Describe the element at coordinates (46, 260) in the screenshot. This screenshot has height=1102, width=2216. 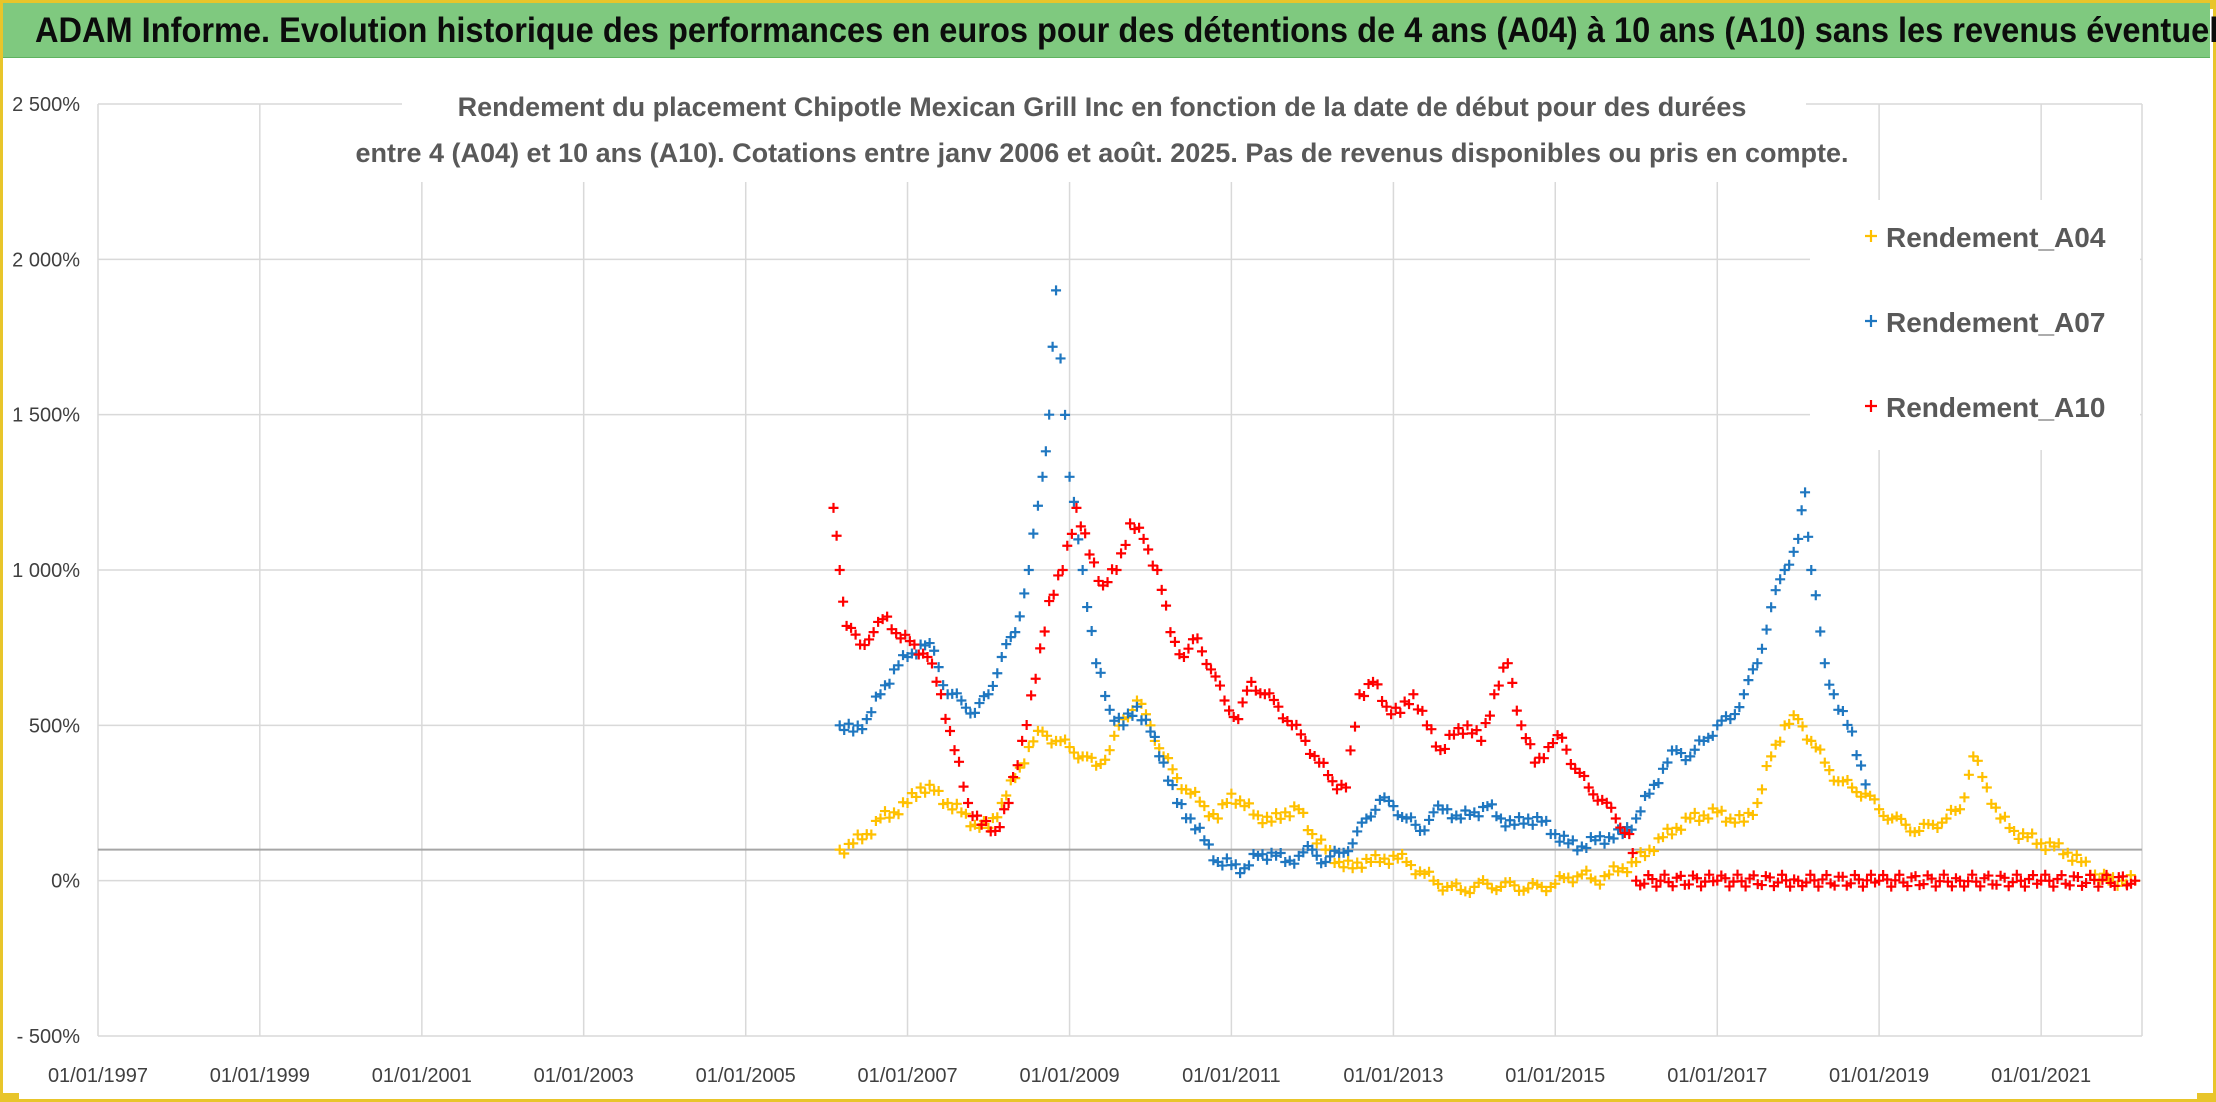
I see `y-tick-label: 2 000%` at that location.